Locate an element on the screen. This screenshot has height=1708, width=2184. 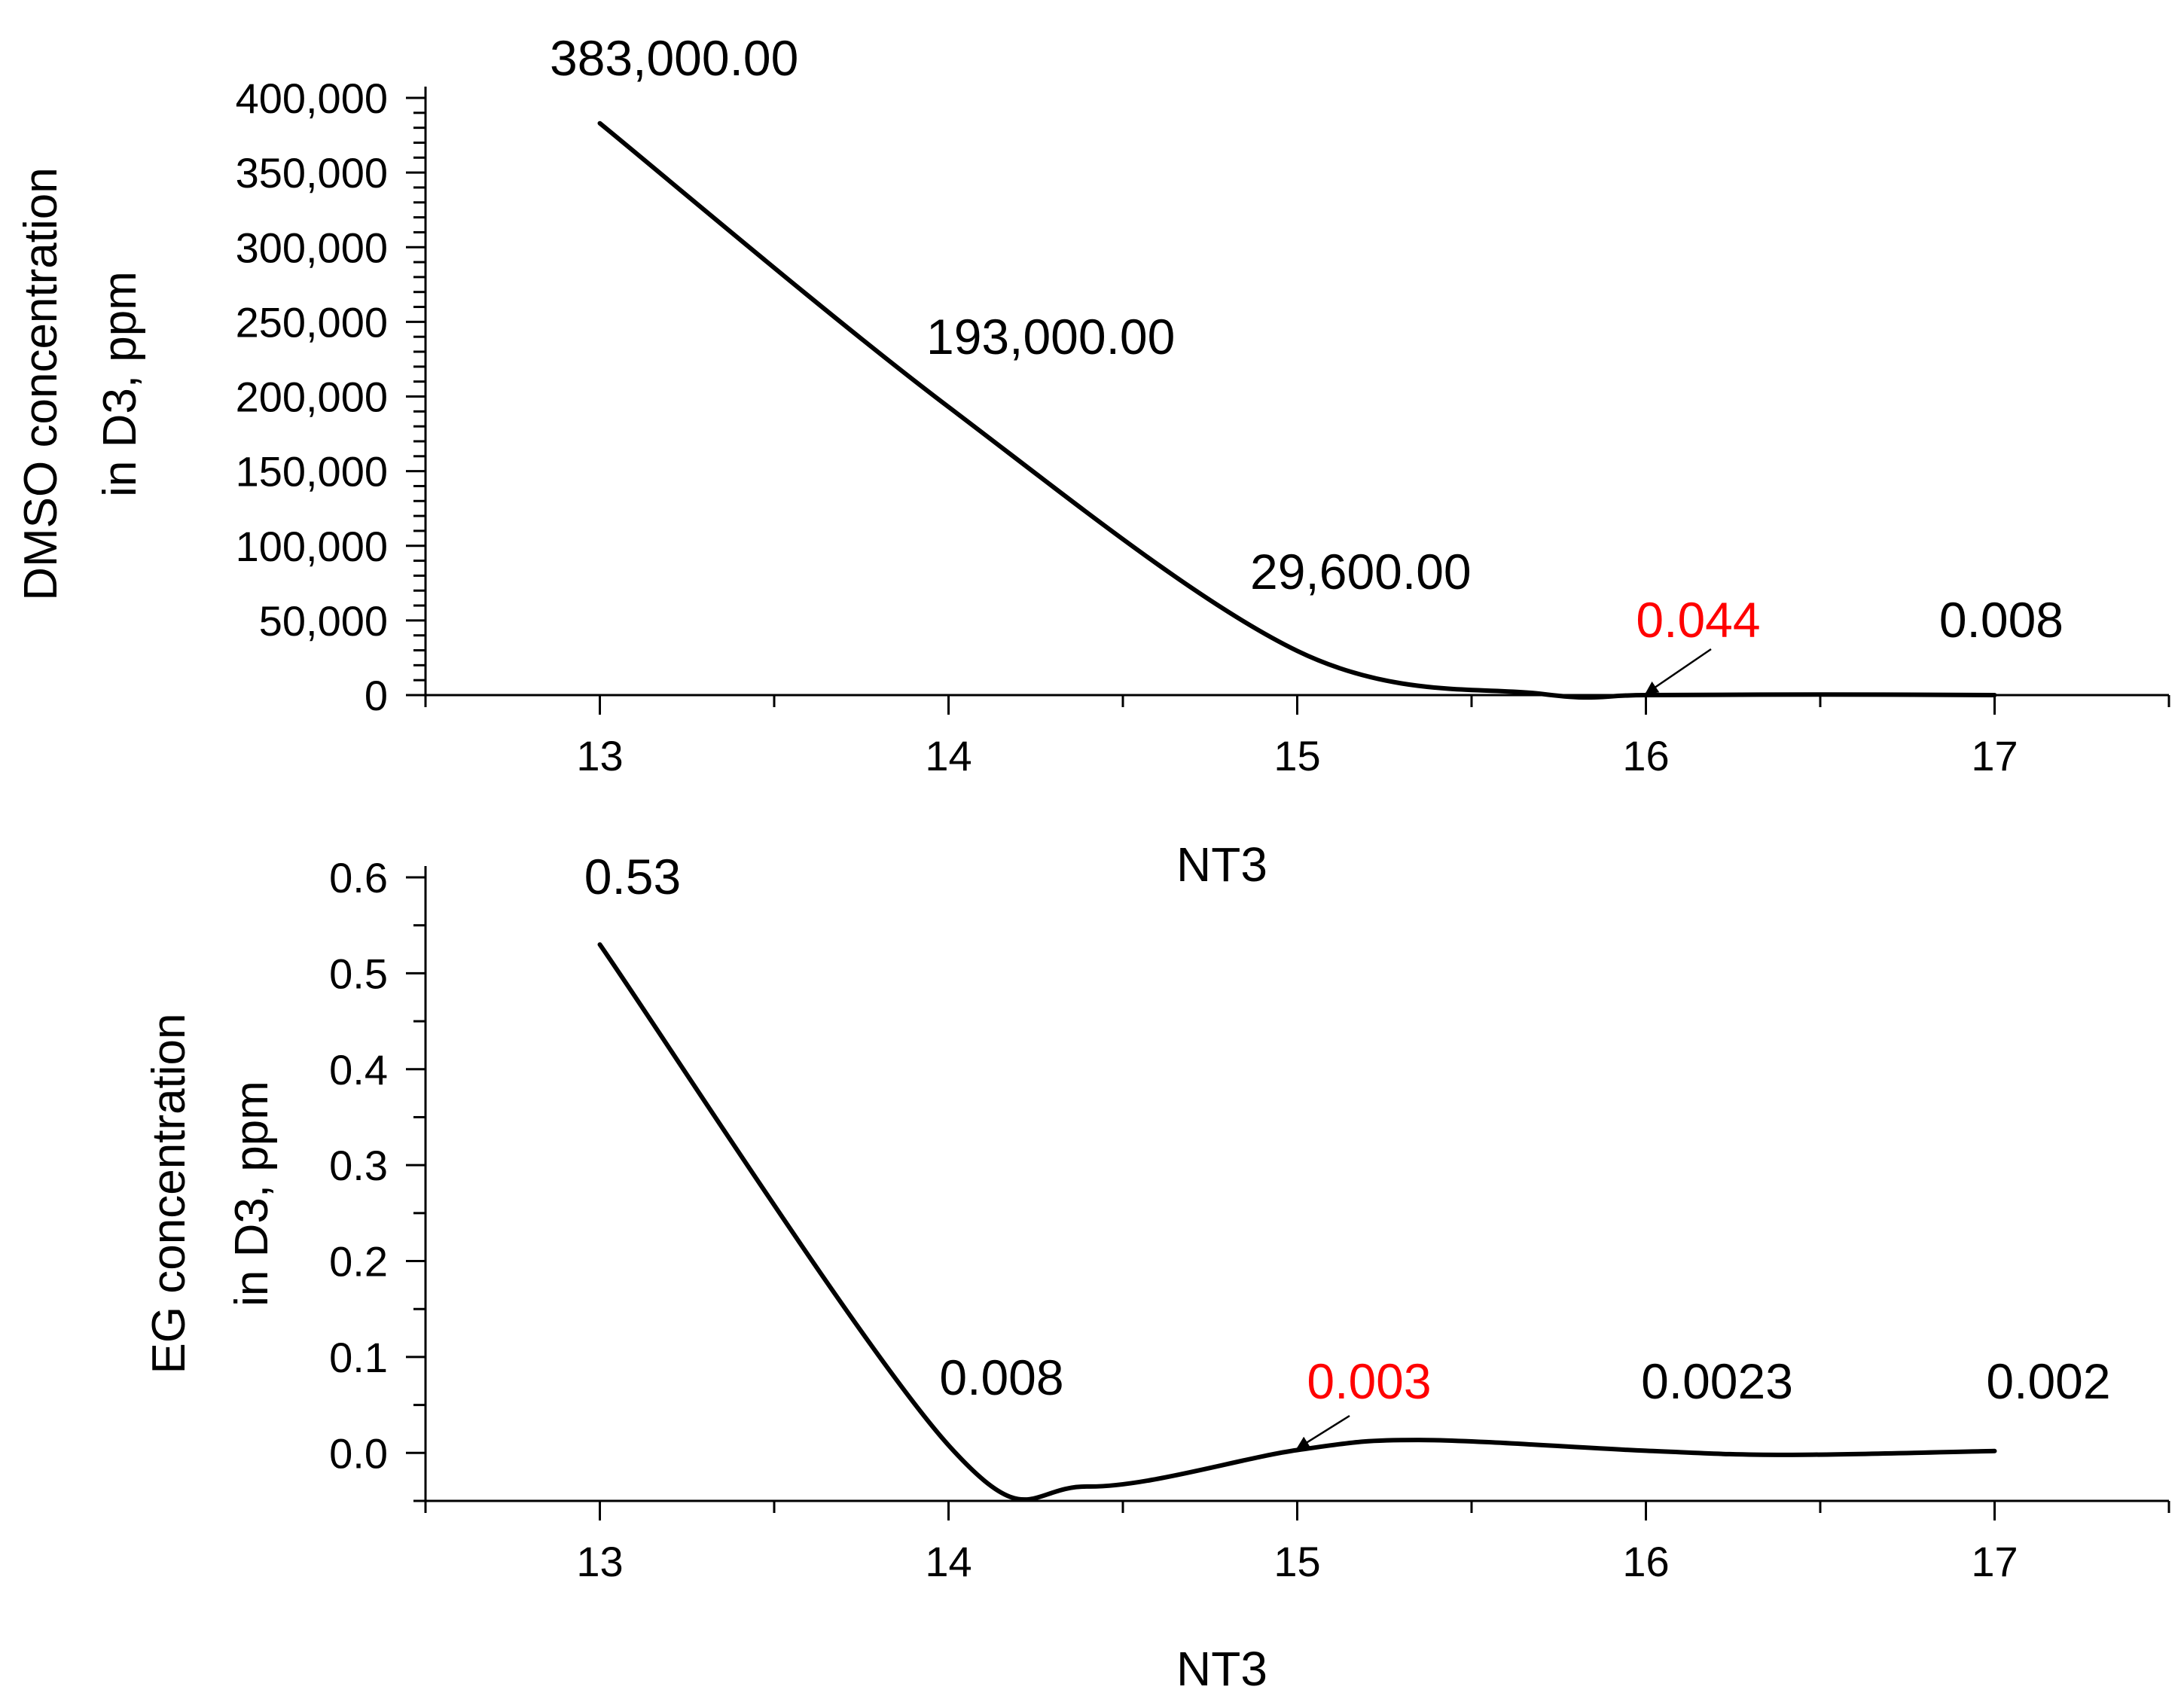
data-label: 0.0023 is located at coordinates (1717, 1381).